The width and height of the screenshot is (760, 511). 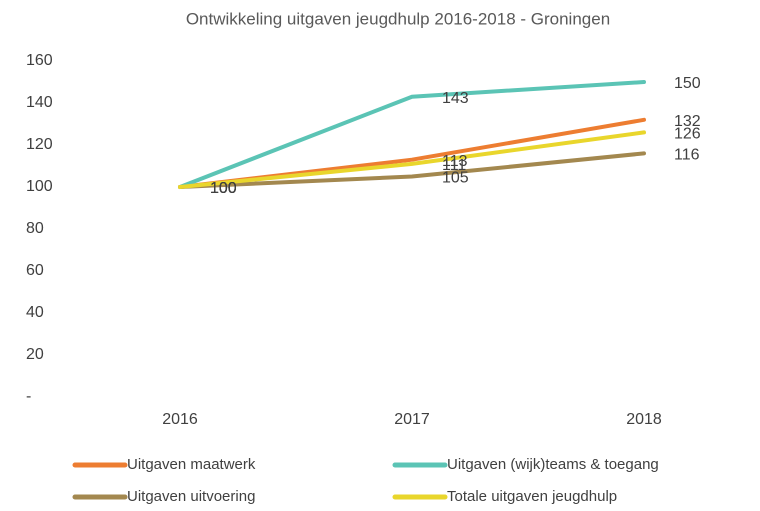 I want to click on legend-label: Totale uitgaven jeugdhulp, so click(x=532, y=496).